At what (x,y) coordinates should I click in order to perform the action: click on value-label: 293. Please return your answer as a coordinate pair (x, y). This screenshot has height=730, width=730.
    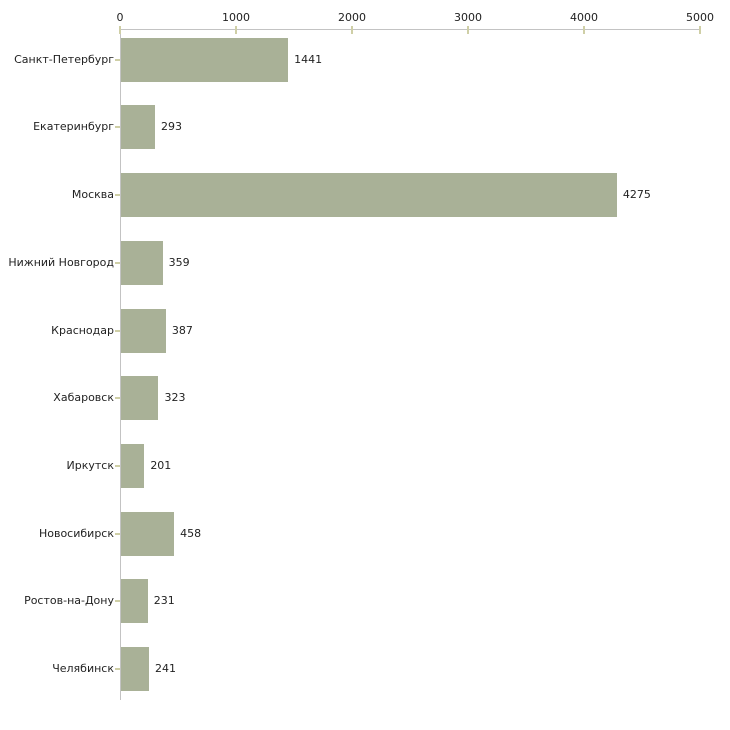
    Looking at the image, I should click on (171, 127).